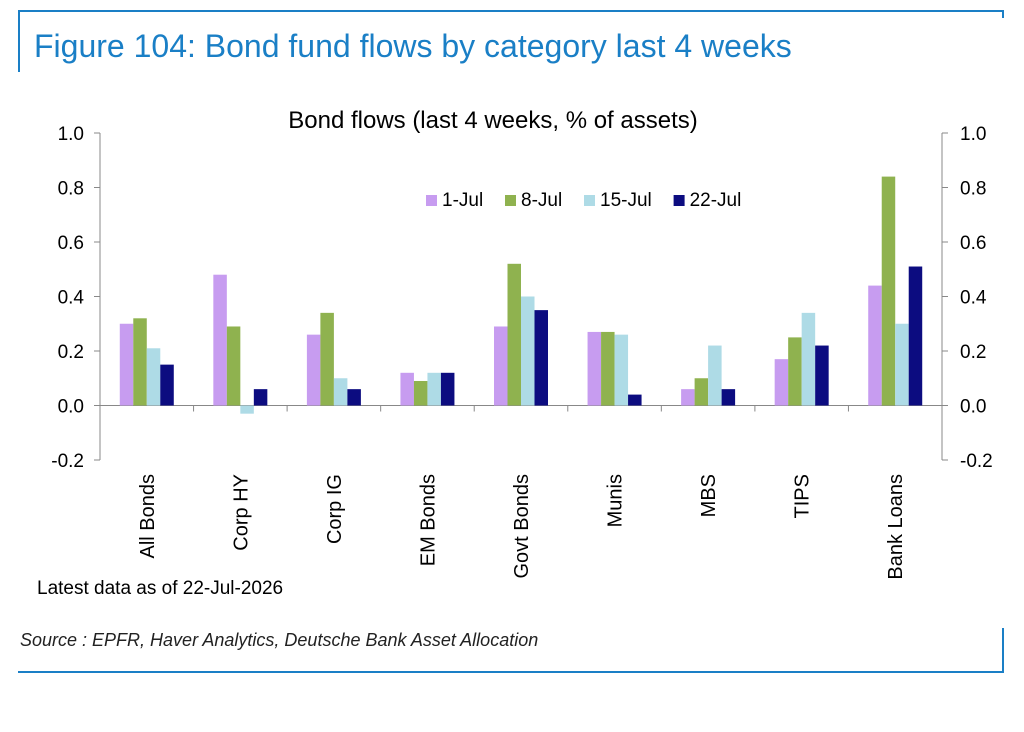 The width and height of the screenshot is (1024, 732). Describe the element at coordinates (594, 368) in the screenshot. I see `bar-1-jul-munis` at that location.